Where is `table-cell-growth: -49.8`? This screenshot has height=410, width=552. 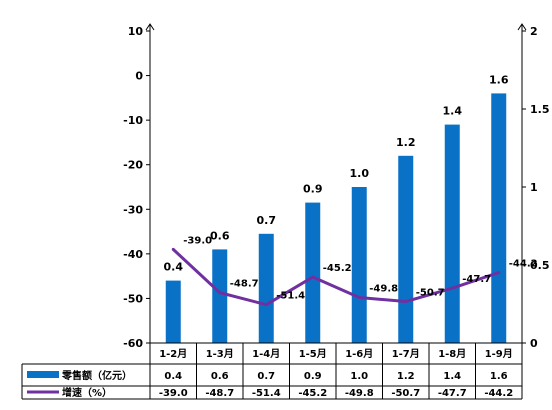 table-cell-growth: -49.8 is located at coordinates (359, 393).